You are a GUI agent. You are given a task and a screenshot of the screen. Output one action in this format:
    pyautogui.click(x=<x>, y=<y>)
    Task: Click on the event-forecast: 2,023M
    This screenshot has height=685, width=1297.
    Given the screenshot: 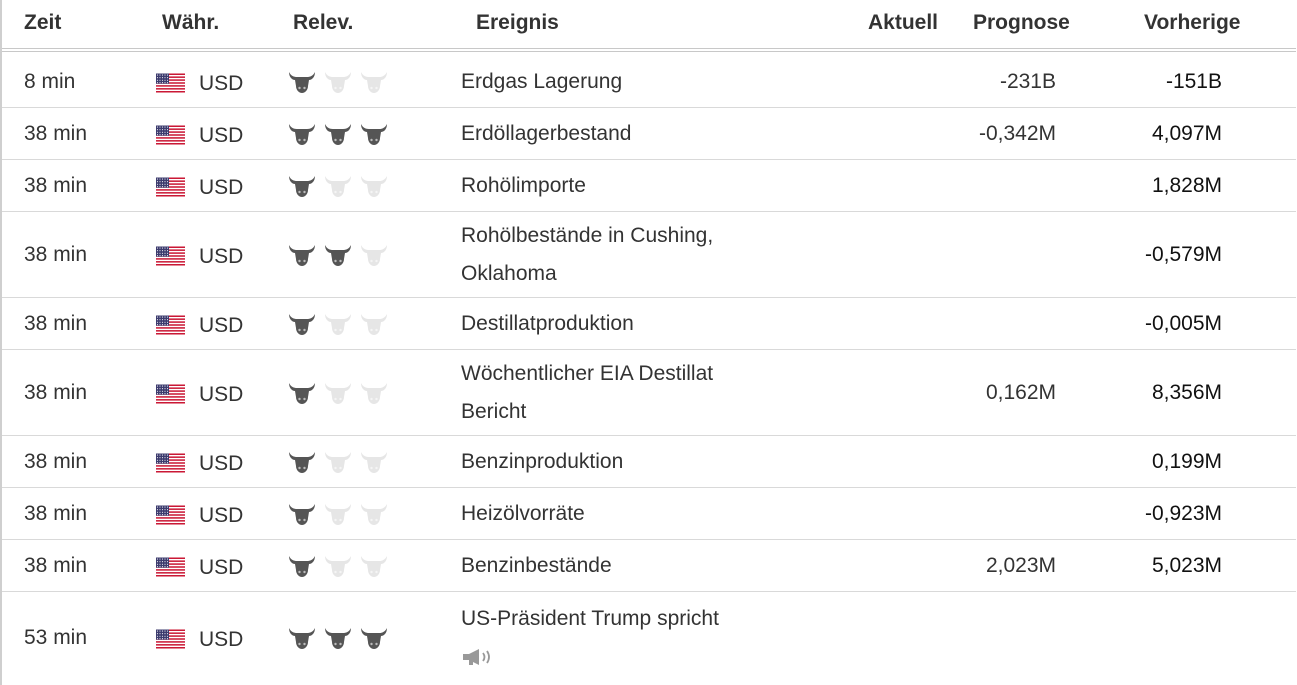 What is the action you would take?
    pyautogui.click(x=1020, y=565)
    